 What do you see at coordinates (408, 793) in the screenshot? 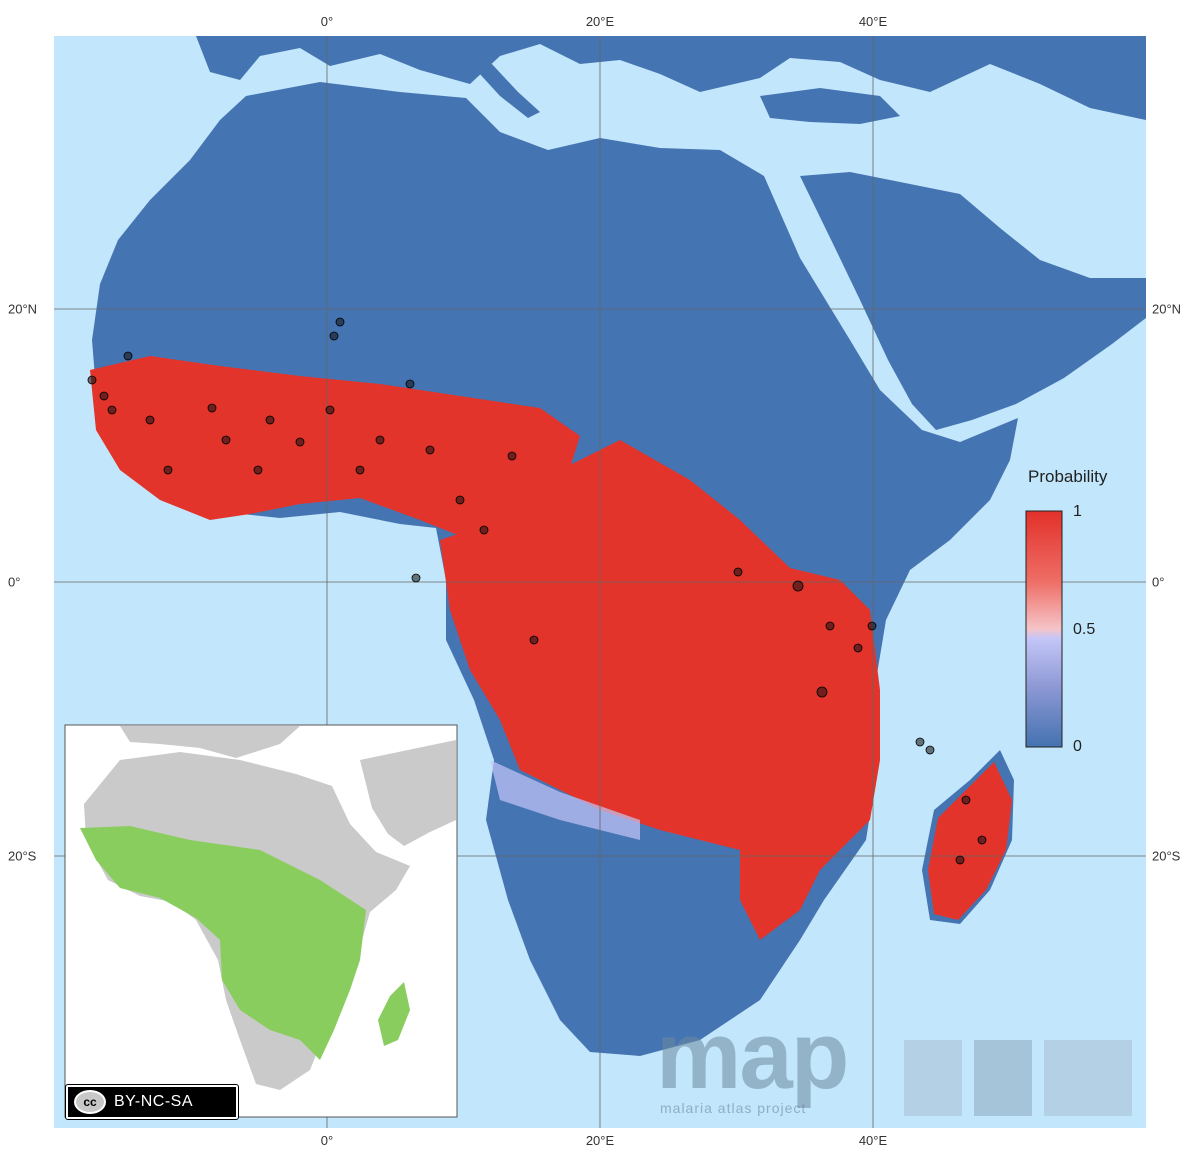
I see `inset-mideast-land` at bounding box center [408, 793].